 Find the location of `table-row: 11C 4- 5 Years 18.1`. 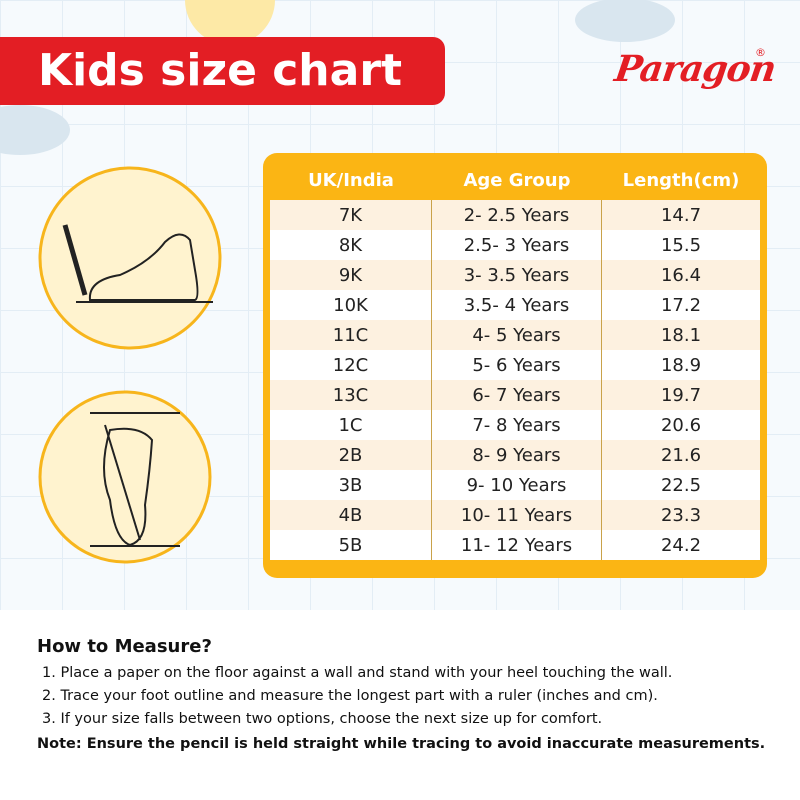

table-row: 11C 4- 5 Years 18.1 is located at coordinates (515, 335).